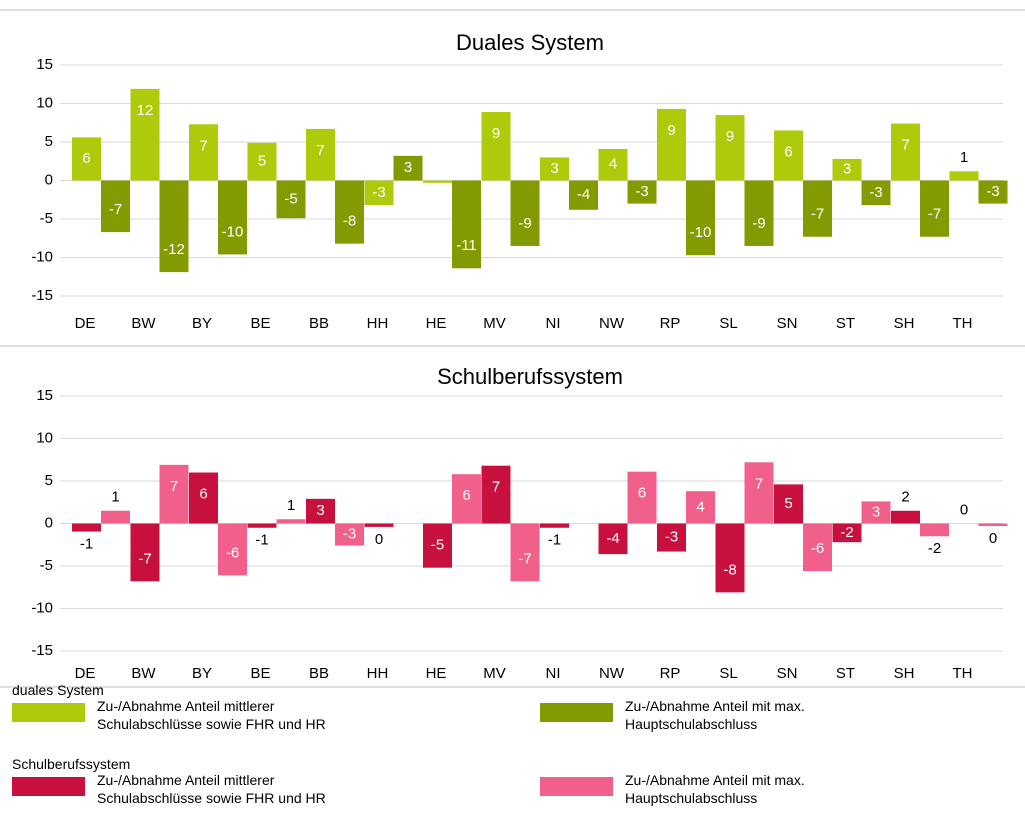 The image size is (1025, 814). I want to click on legend-title: Schulberufssystem, so click(71, 764).